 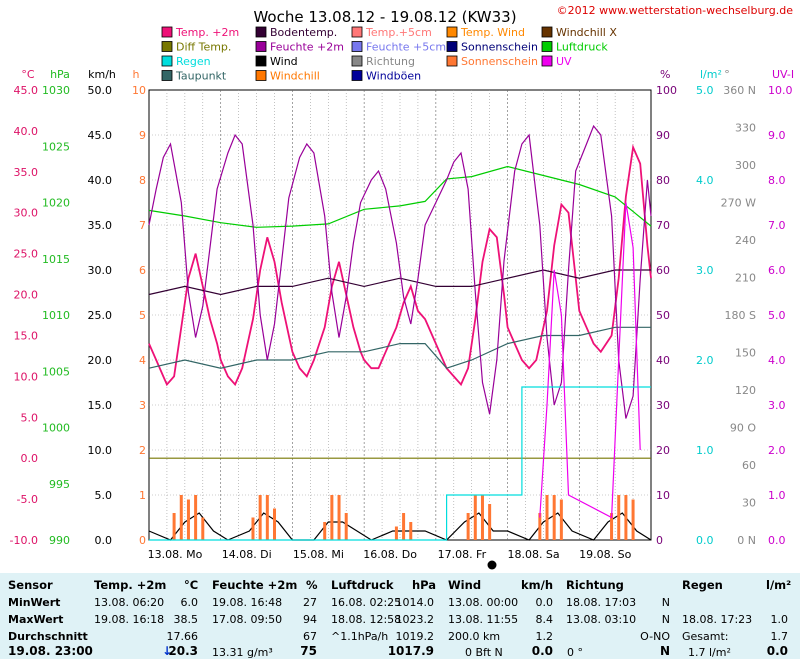 I want to click on axis-tick-left: -5.0, so click(x=27, y=499).